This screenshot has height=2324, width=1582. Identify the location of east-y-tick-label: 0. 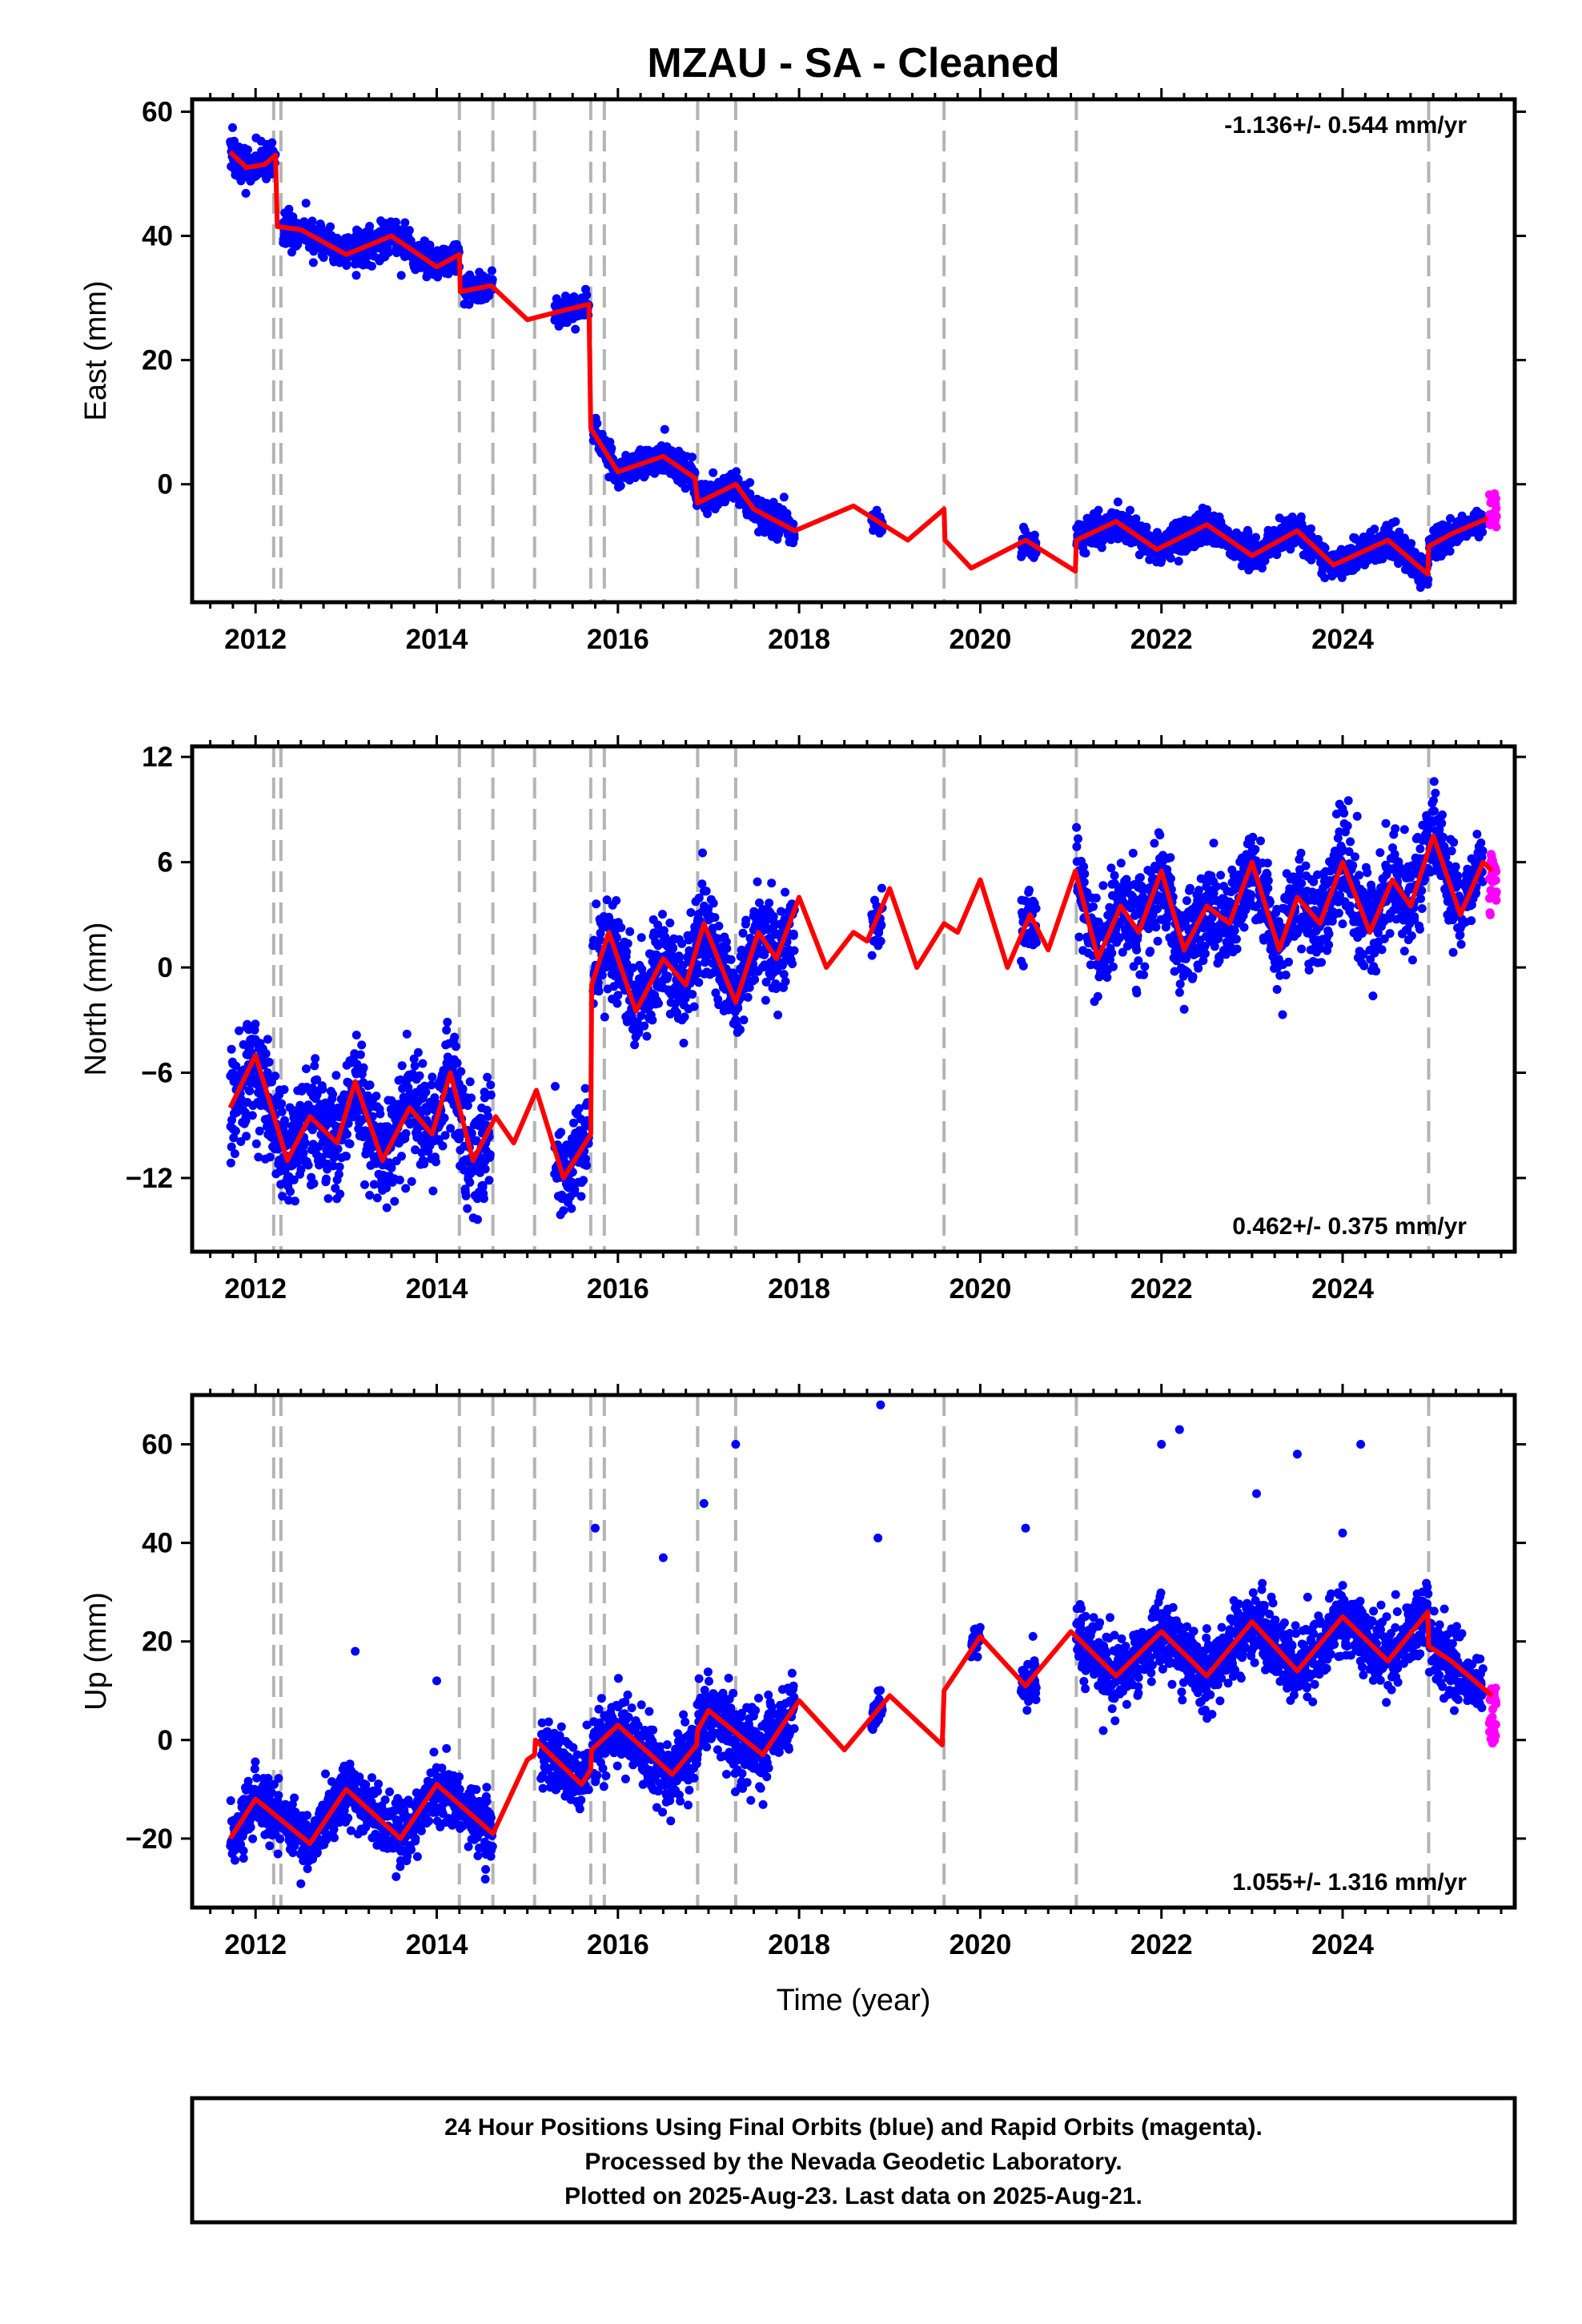
(165, 485).